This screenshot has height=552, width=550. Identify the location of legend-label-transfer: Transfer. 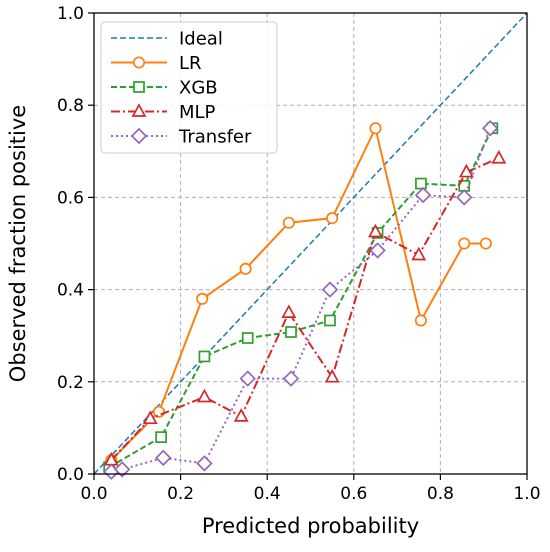
(215, 137).